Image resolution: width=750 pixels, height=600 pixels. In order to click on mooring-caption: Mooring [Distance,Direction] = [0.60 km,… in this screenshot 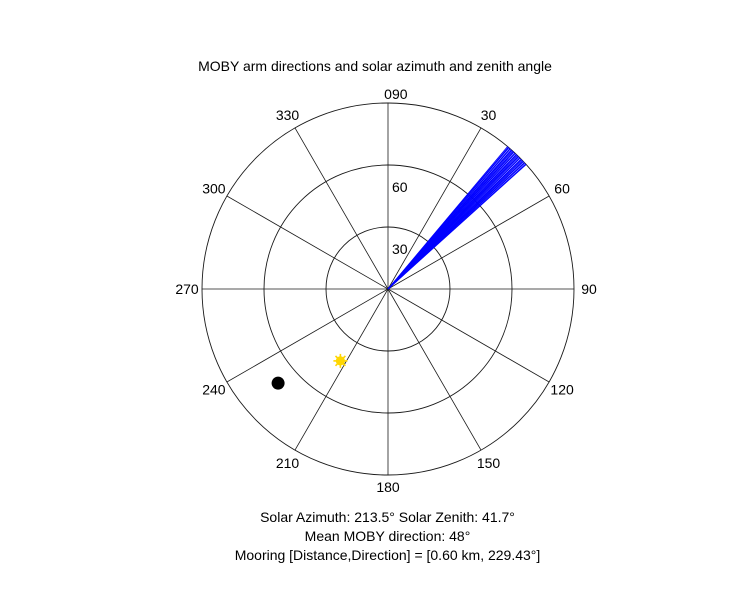, I will do `click(387, 555)`.